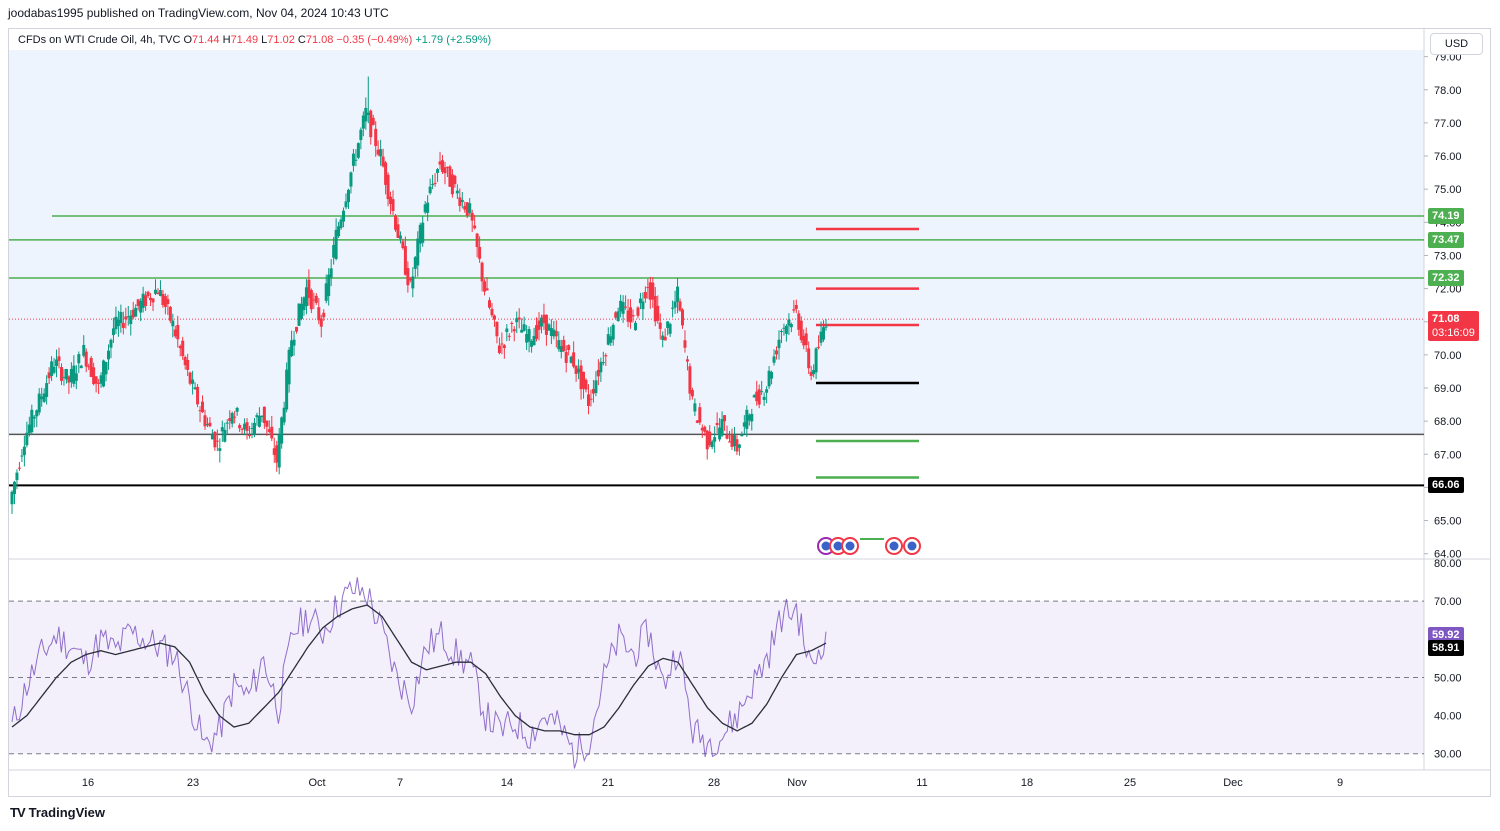 This screenshot has width=1500, height=831. I want to click on price-tick-label: 78.00, so click(1448, 91).